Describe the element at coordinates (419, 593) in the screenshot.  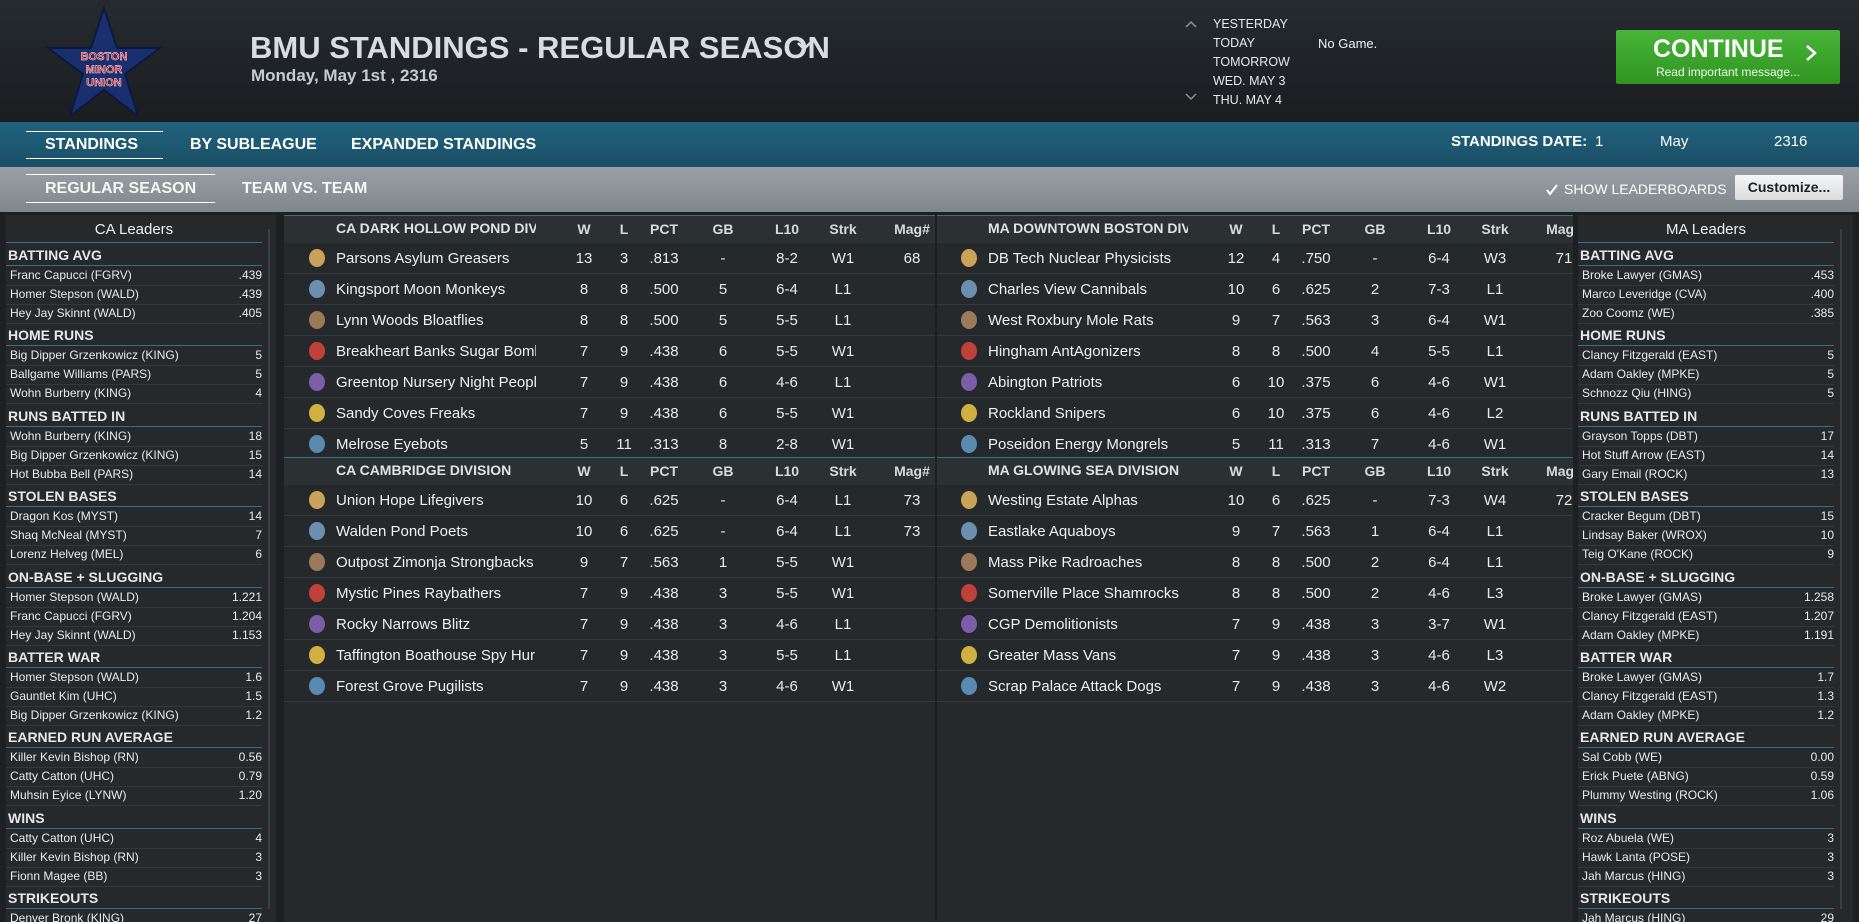
I see `team-name: Mystic Pines Raybathers` at that location.